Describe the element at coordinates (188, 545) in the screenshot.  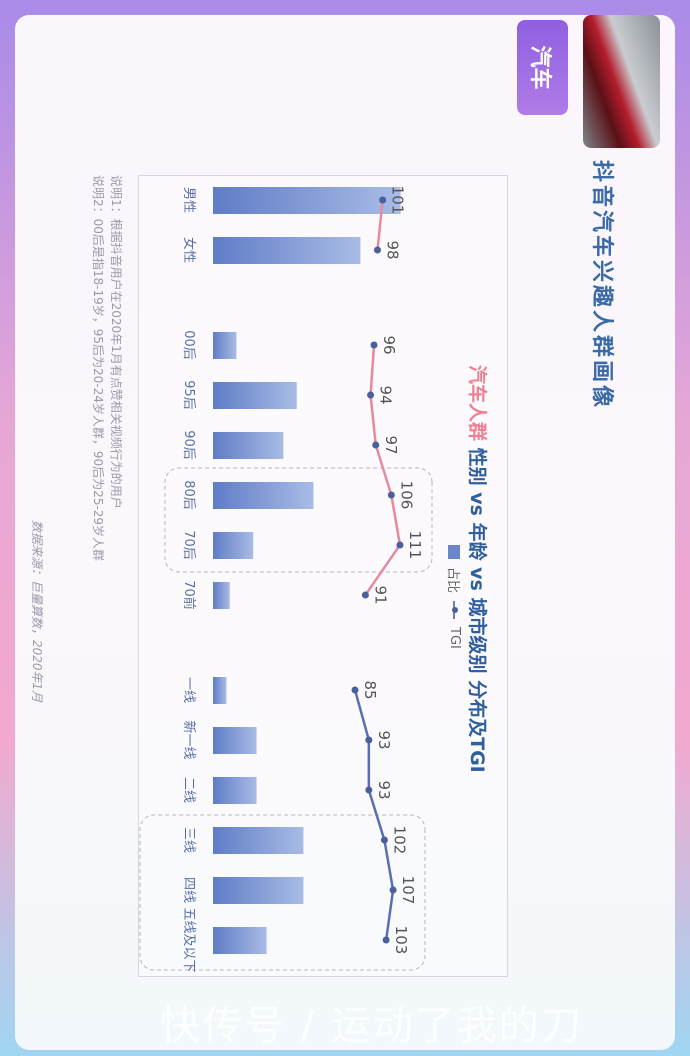
I see `category-label: 70后` at that location.